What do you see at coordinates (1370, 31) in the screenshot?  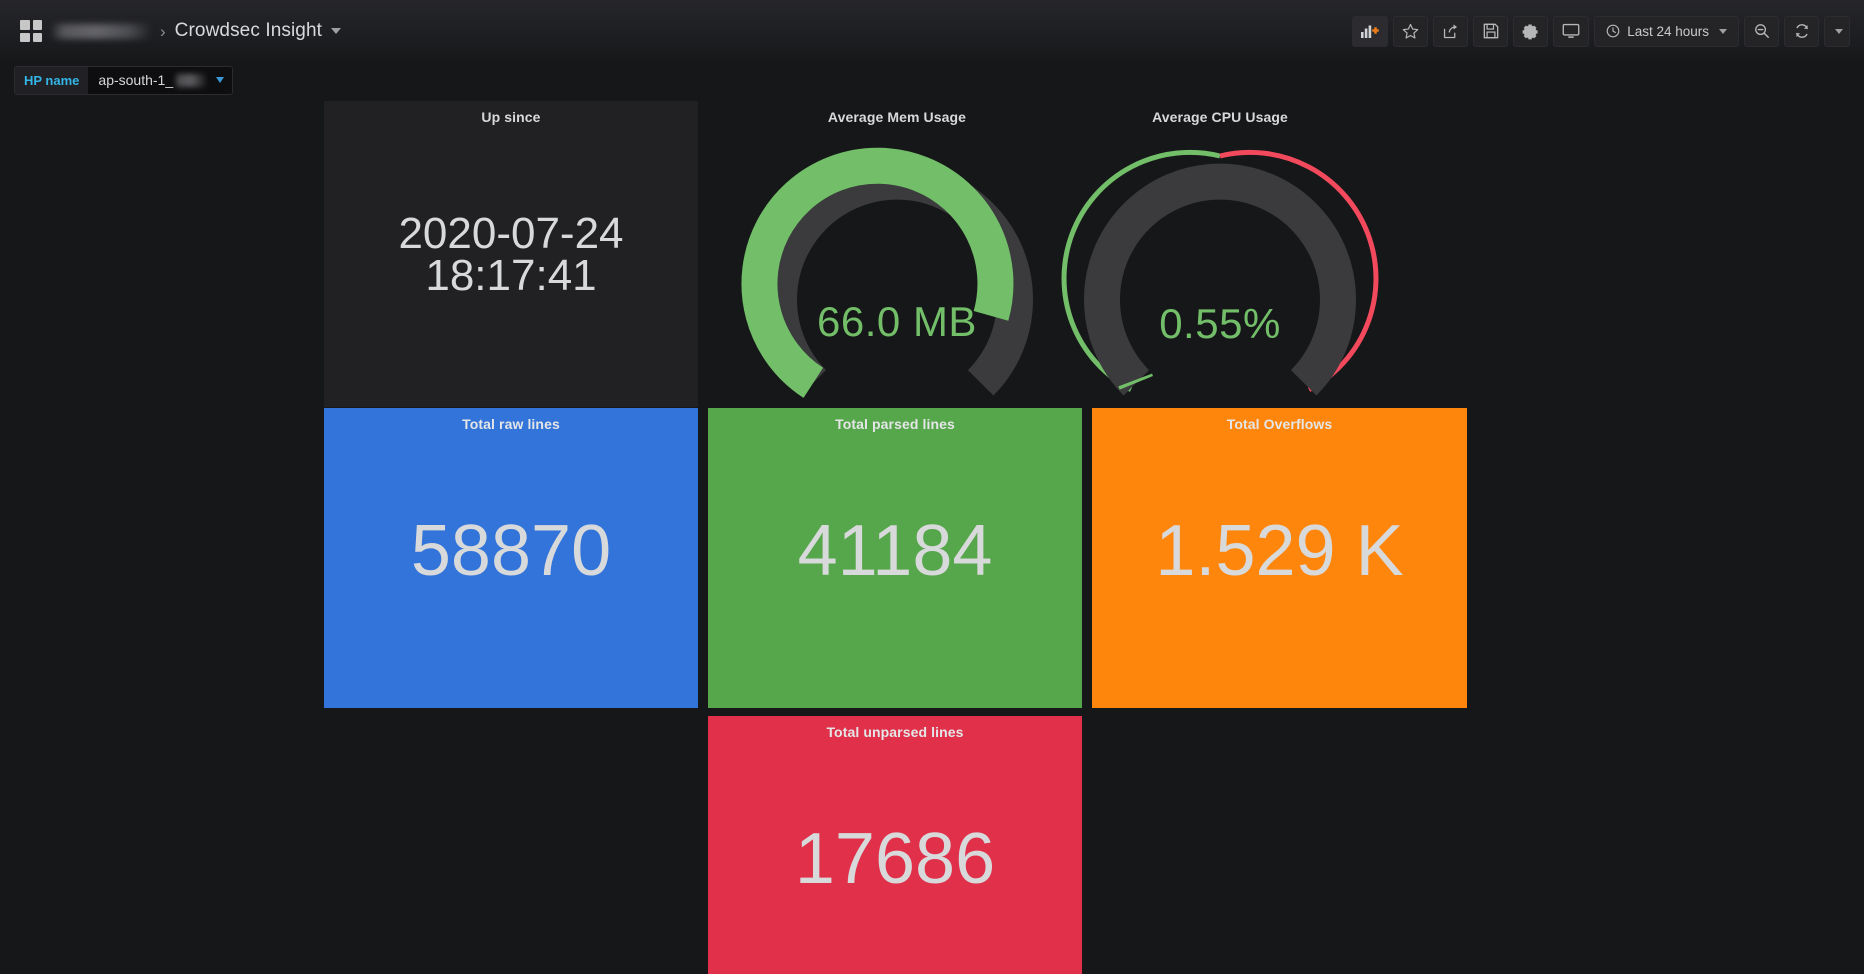 I see `add-panel-button` at bounding box center [1370, 31].